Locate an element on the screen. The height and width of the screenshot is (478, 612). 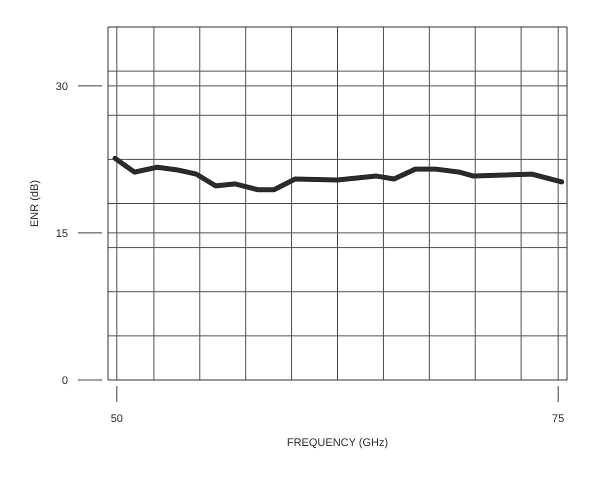
y-tick-label: 15 is located at coordinates (62, 234).